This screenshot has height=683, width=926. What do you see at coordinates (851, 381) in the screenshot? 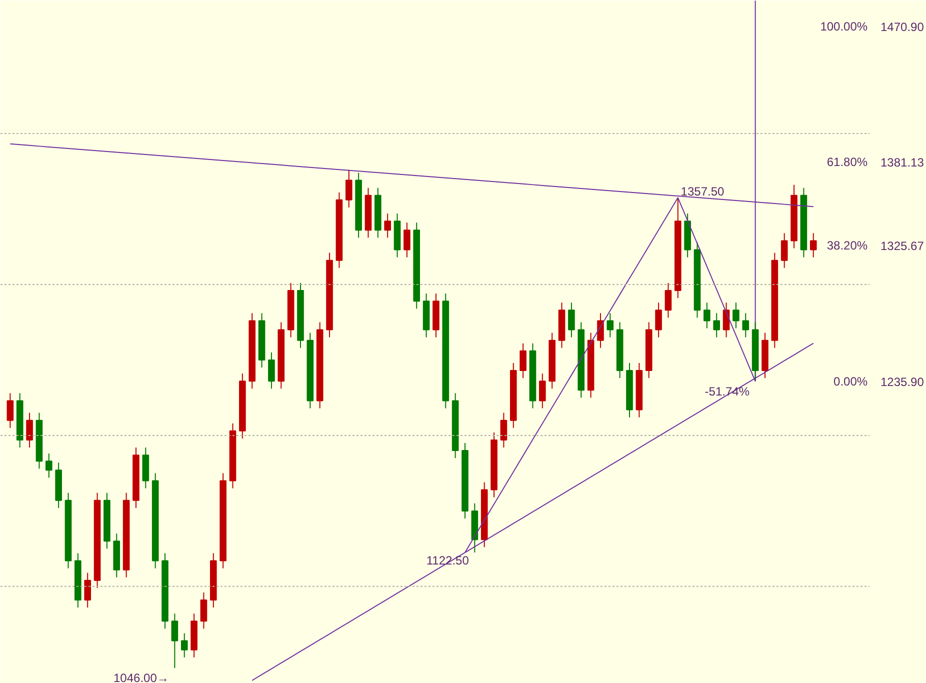
I see `text: 0.00%` at bounding box center [851, 381].